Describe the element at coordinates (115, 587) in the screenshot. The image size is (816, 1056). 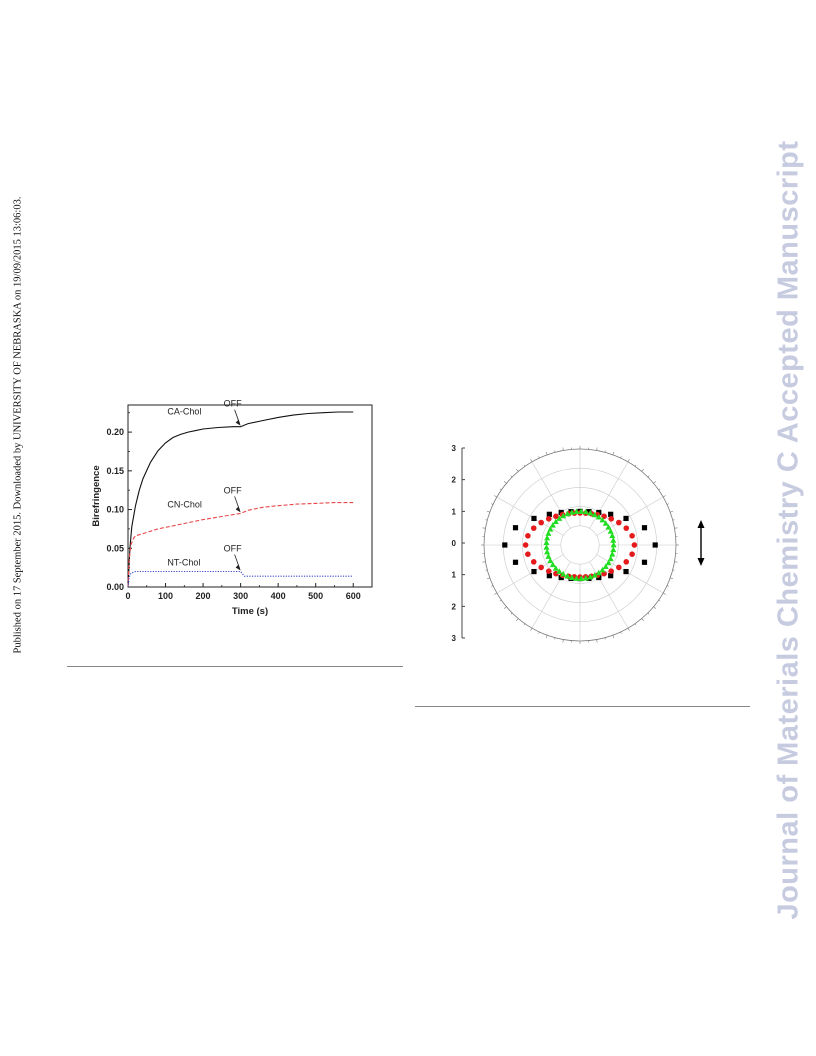
I see `y-tick-label: 0.00` at that location.